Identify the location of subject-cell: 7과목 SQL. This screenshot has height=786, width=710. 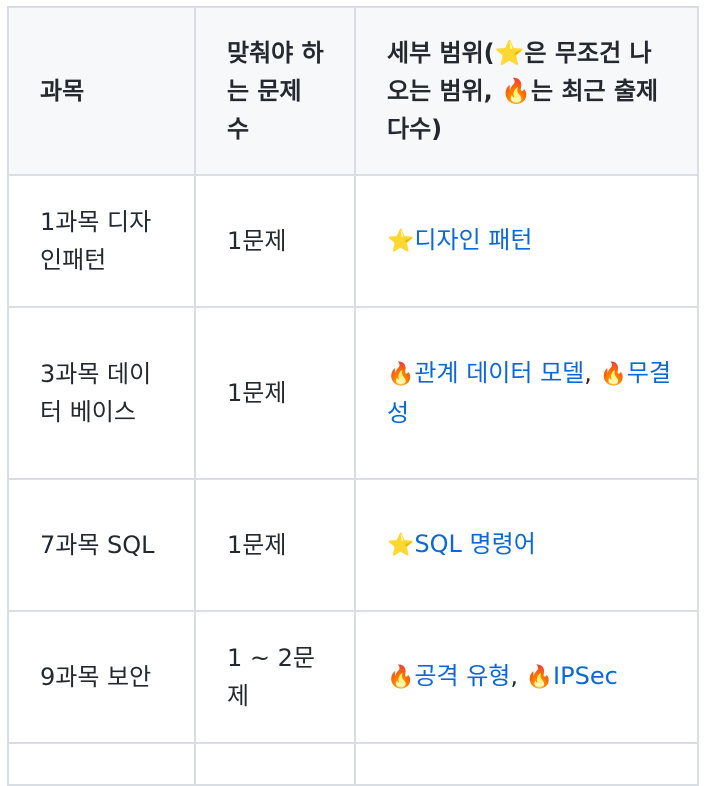
(101, 545).